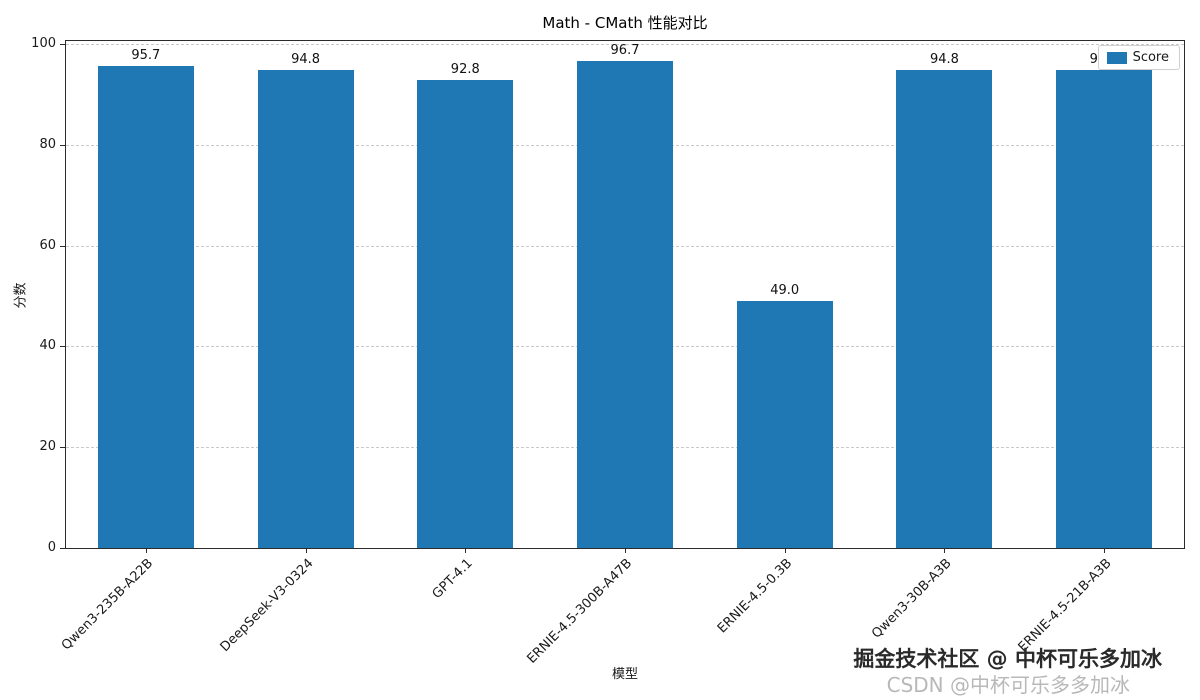  Describe the element at coordinates (755, 596) in the screenshot. I see `x-tick-label: ERNIE-4.5-0.3B` at that location.